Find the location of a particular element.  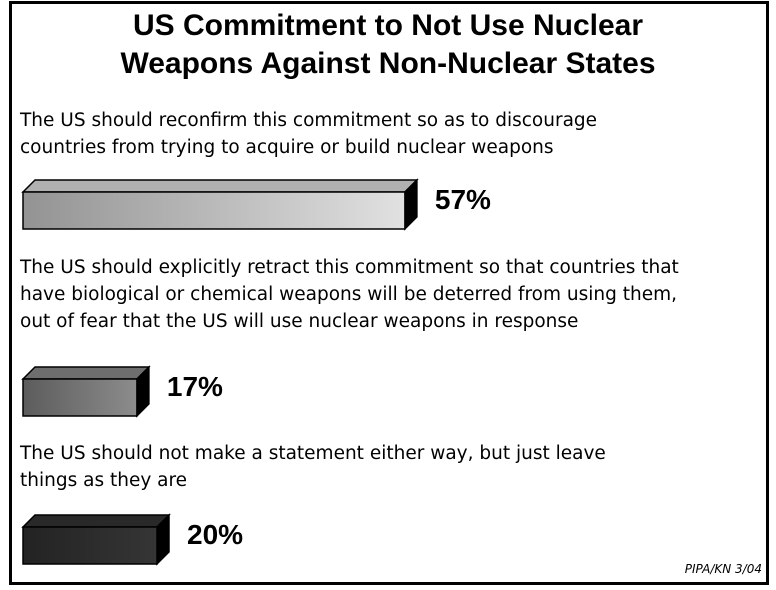

bar-top-face is located at coordinates (96, 521).